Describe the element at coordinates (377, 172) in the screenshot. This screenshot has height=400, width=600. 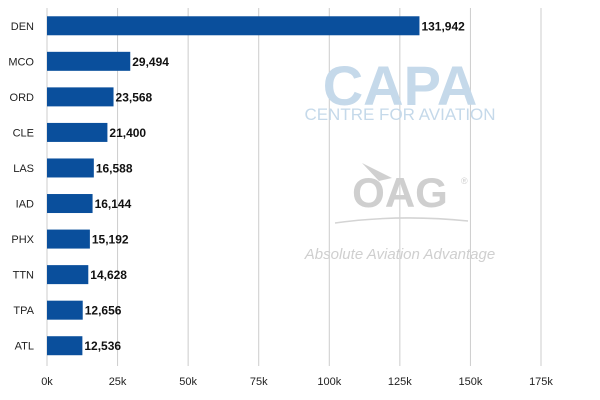
I see `oag-swoosh-icon` at that location.